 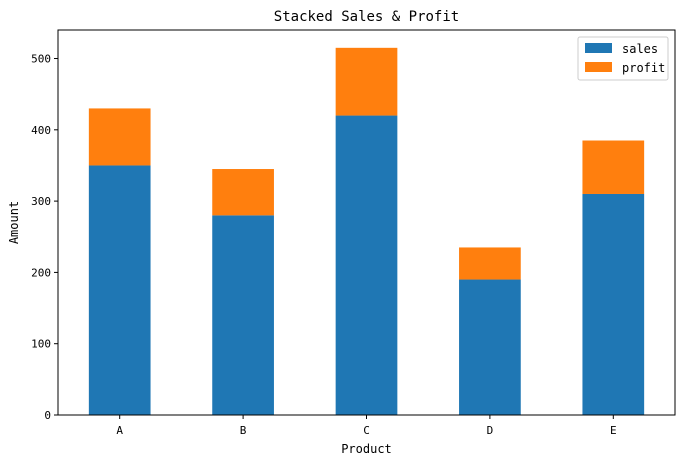 I want to click on bar-profit-E, so click(x=613, y=167).